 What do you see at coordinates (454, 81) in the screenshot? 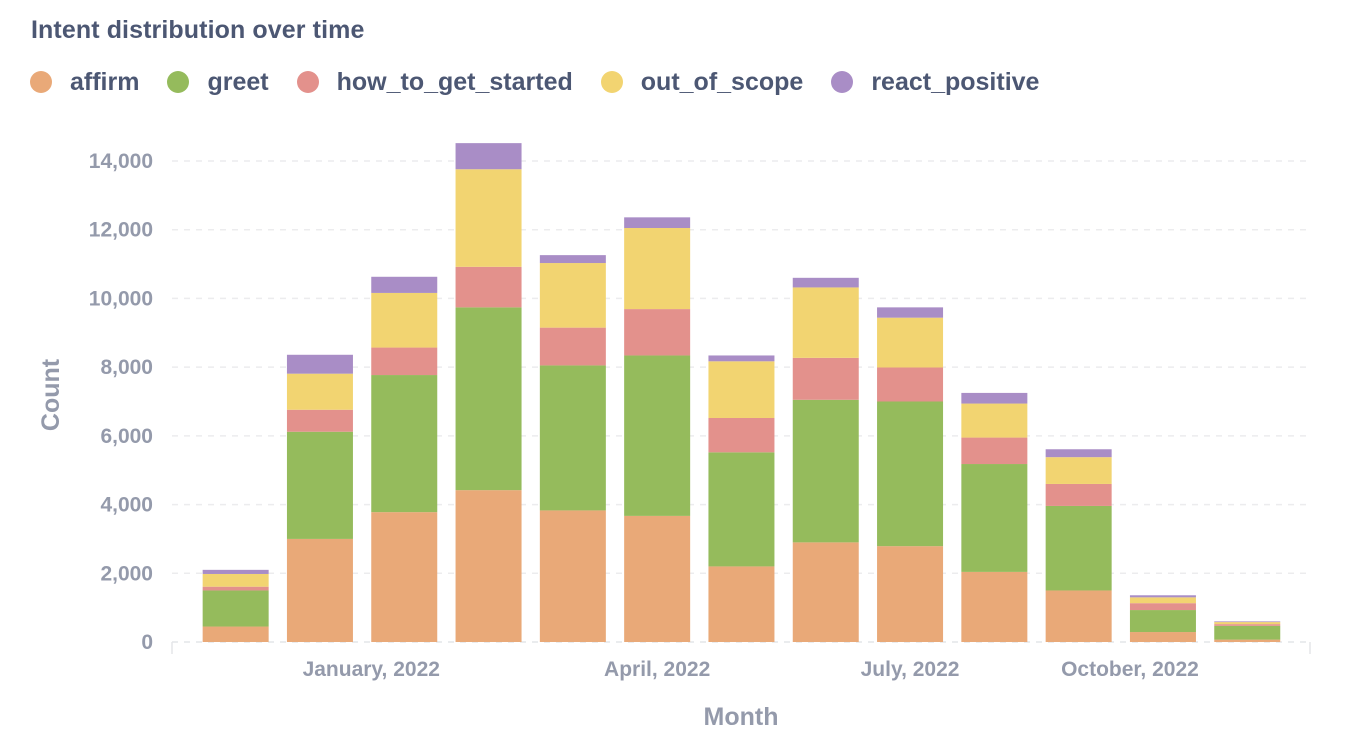
I see `legend-label-how-to-get-started: how_to_get_started` at bounding box center [454, 81].